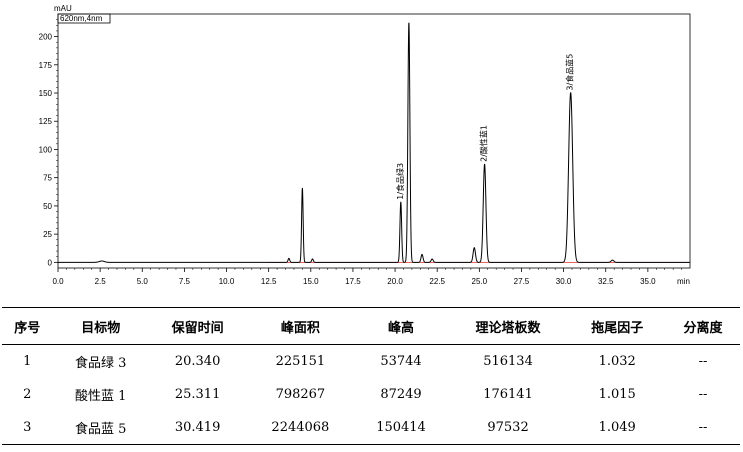 The height and width of the screenshot is (452, 743). What do you see at coordinates (617, 428) in the screenshot?
I see `cell-tailing-factor: 1.049` at bounding box center [617, 428].